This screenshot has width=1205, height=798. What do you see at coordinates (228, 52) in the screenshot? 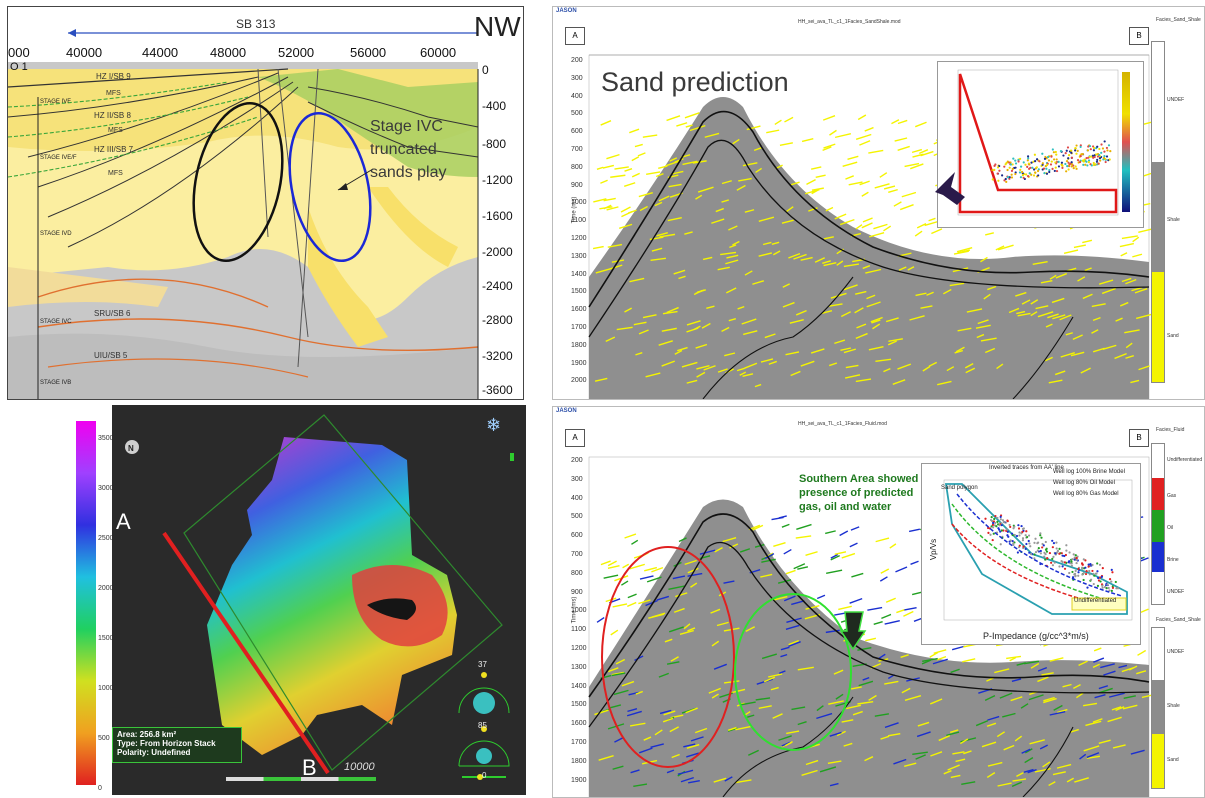
I see `x-tick: 48000` at bounding box center [228, 52].